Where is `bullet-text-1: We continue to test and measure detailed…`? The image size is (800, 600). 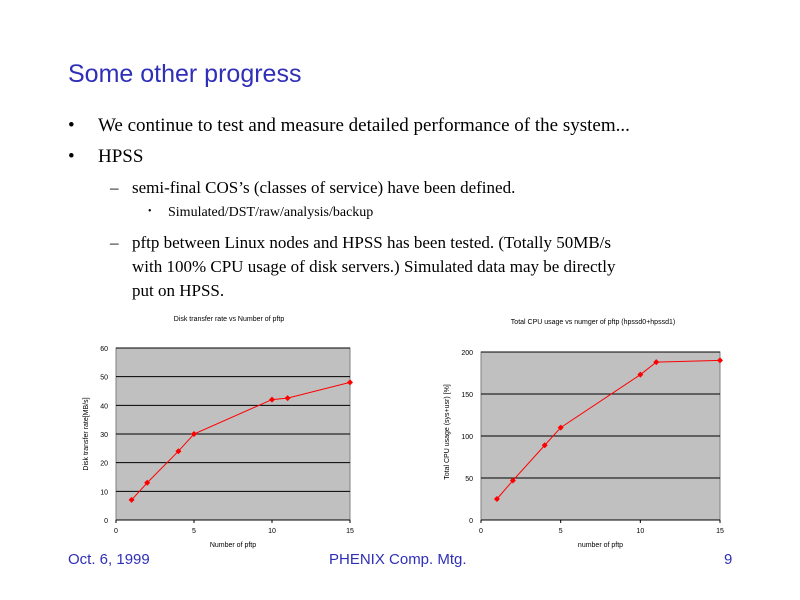 bullet-text-1: We continue to test and measure detailed… is located at coordinates (364, 125).